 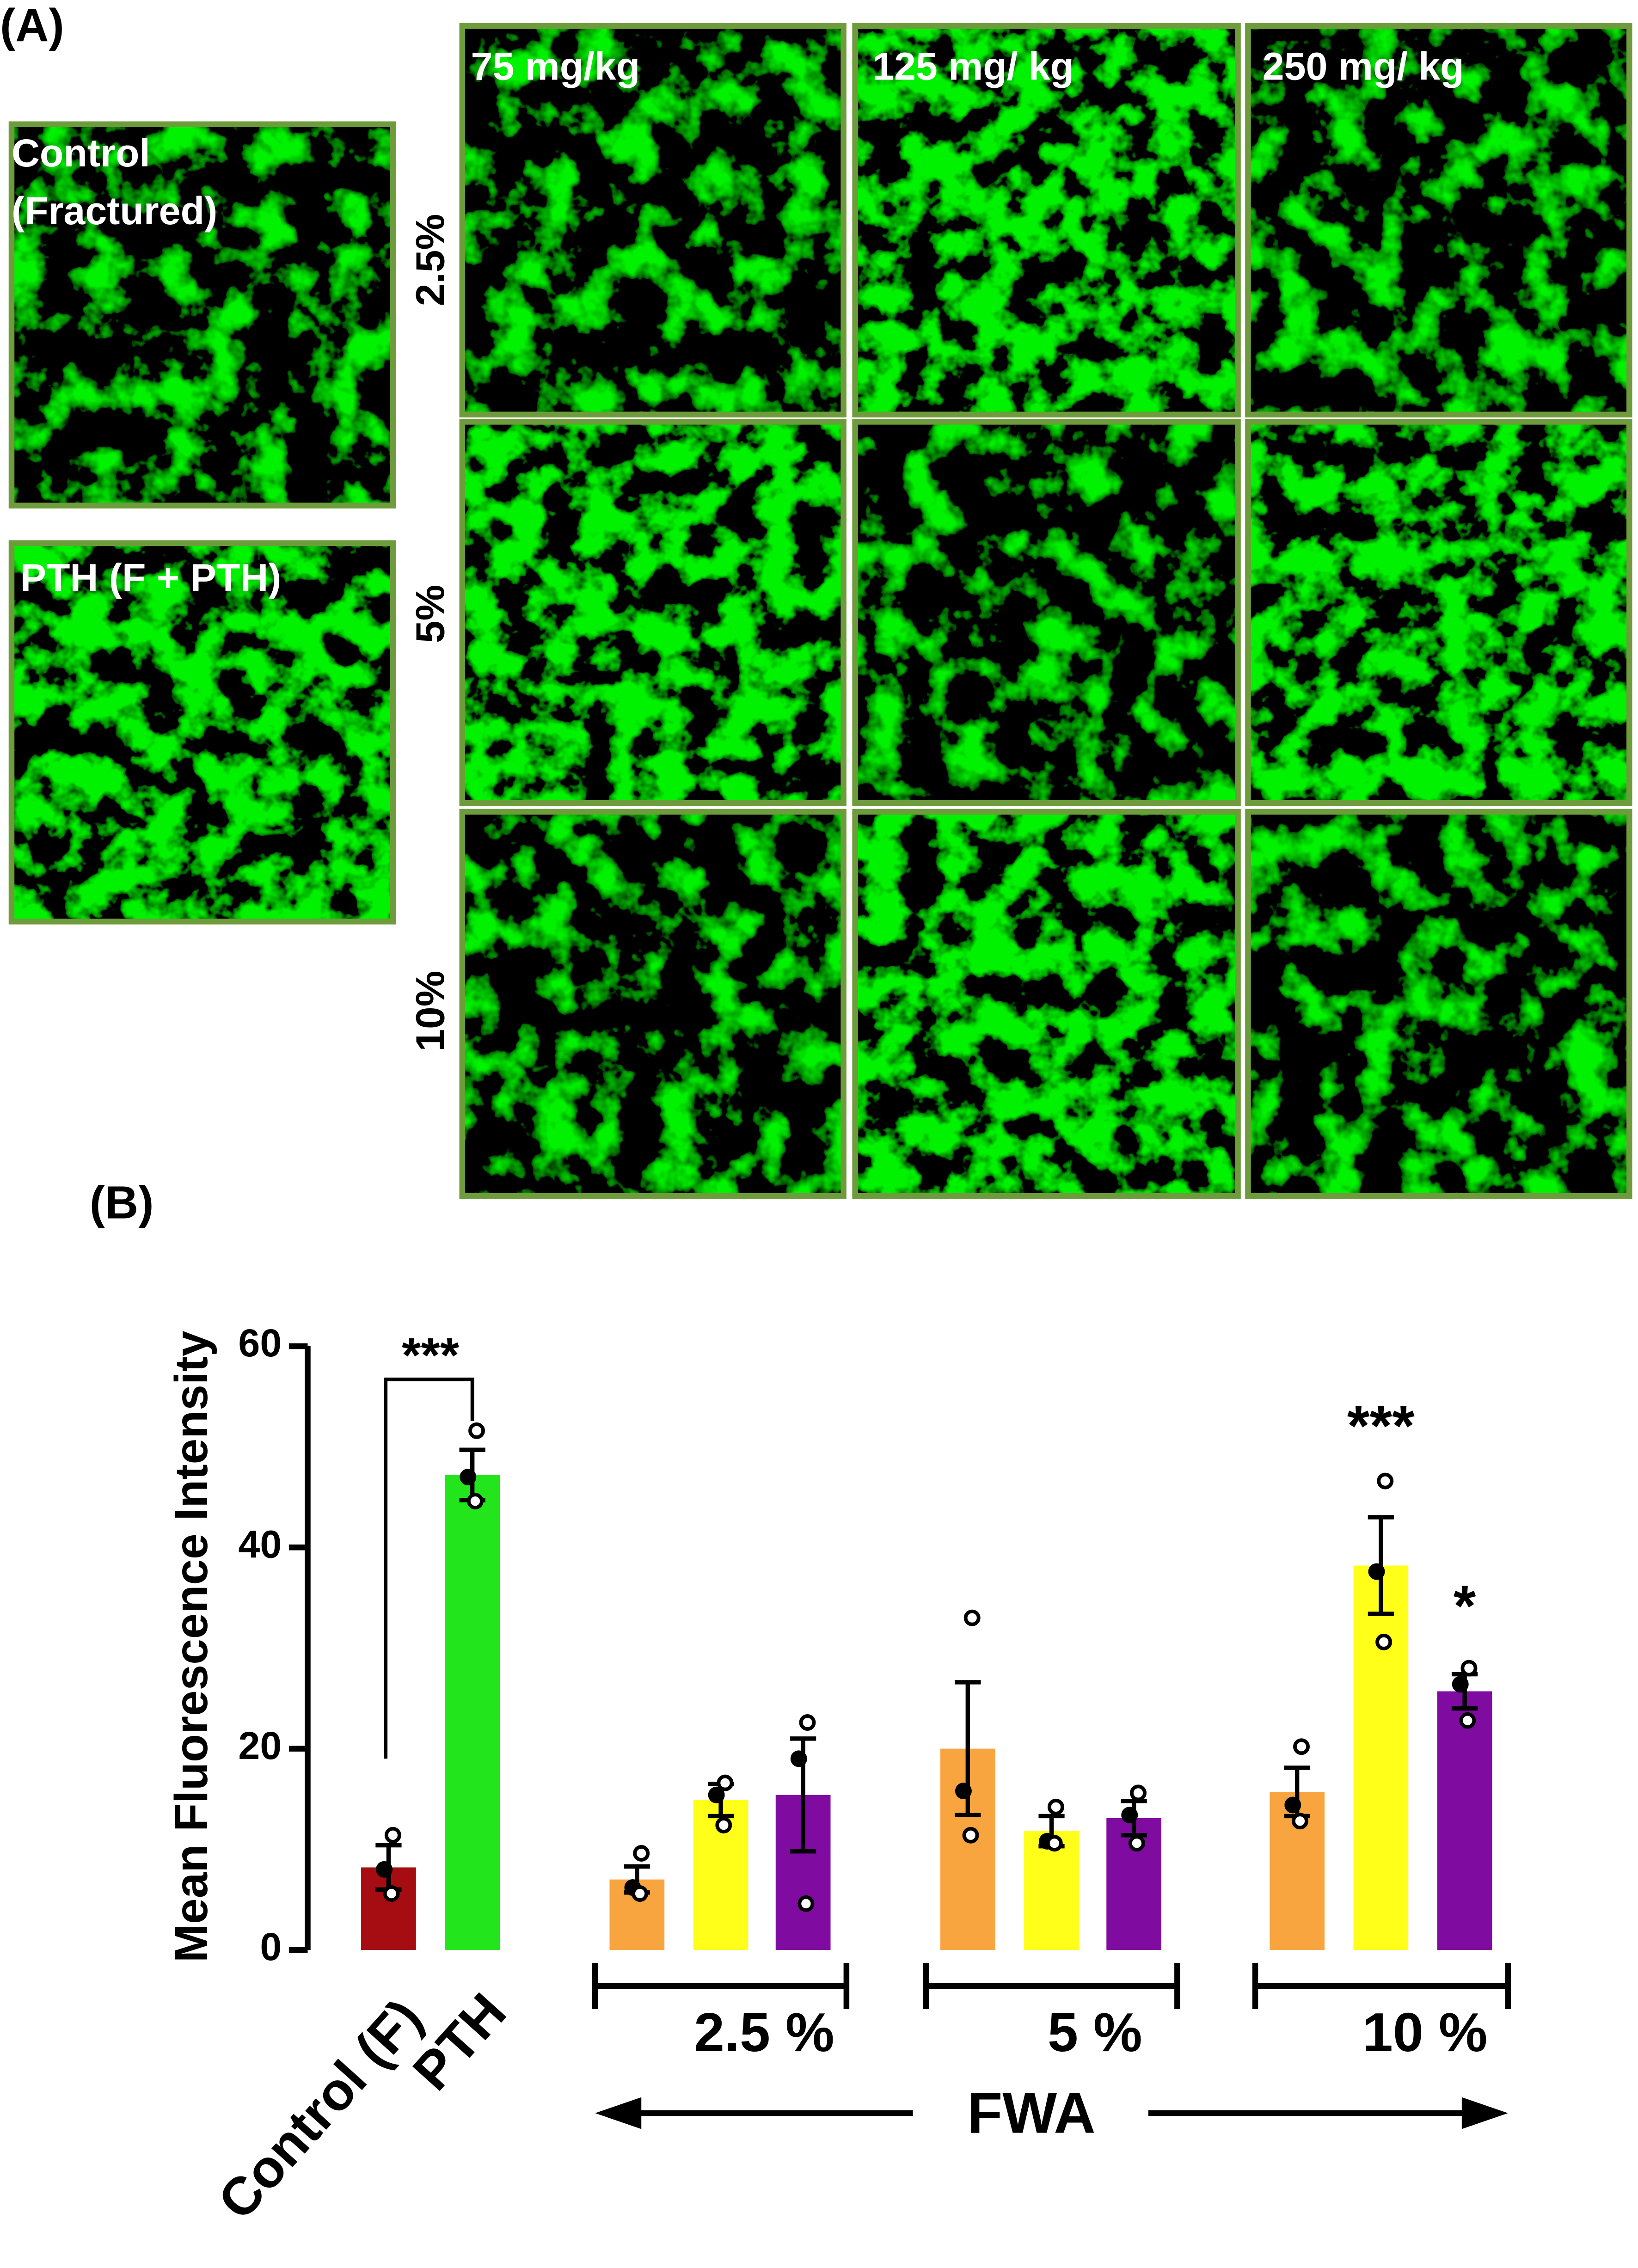 What do you see at coordinates (430, 614) in the screenshot?
I see `row-label: 5%` at bounding box center [430, 614].